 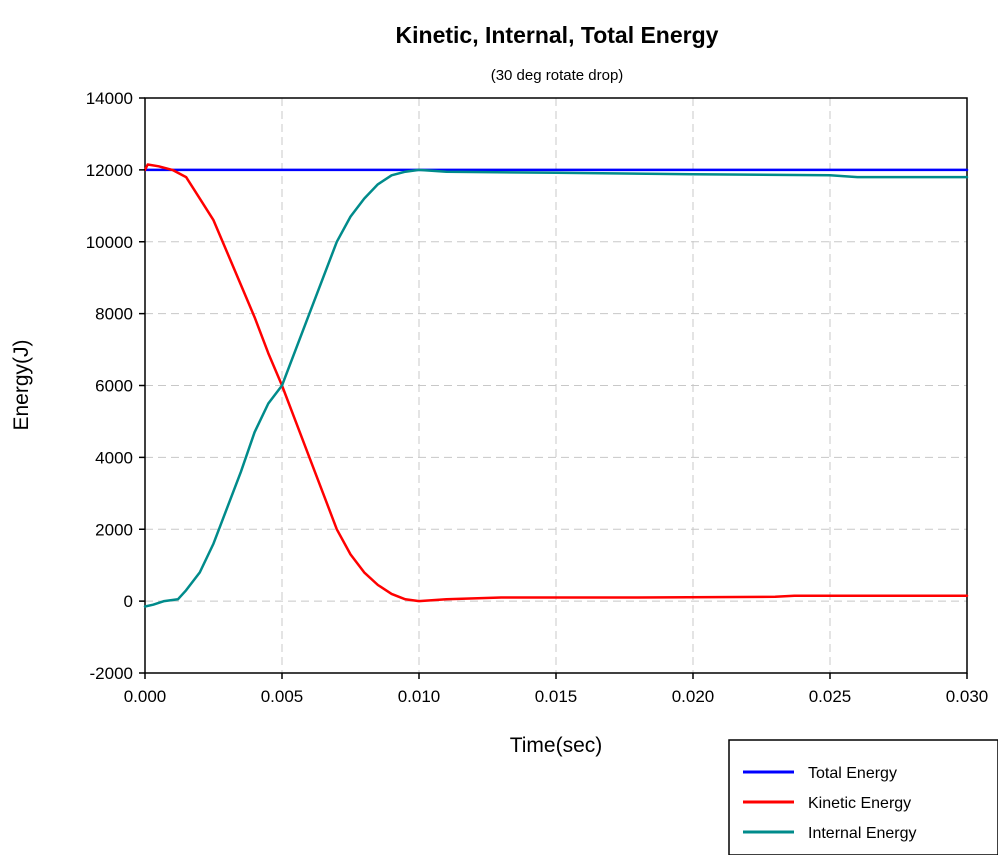 What do you see at coordinates (693, 696) in the screenshot?
I see `x-tick-label: 0.020` at bounding box center [693, 696].